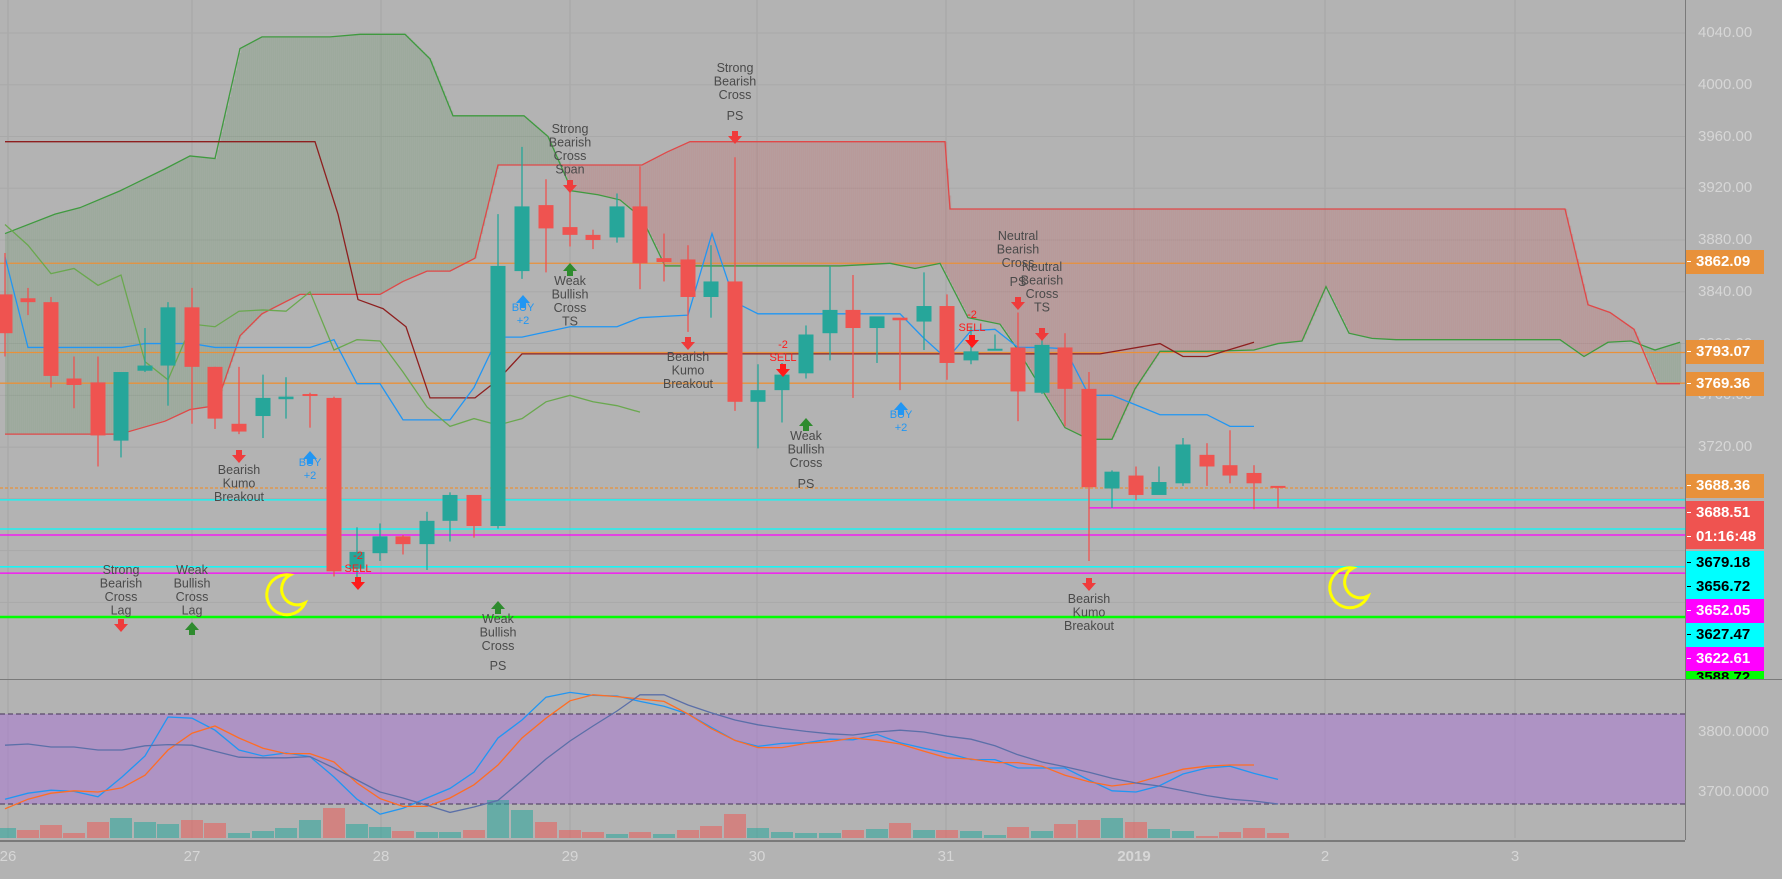 Image resolution: width=1782 pixels, height=879 pixels. What do you see at coordinates (1725, 352) in the screenshot?
I see `price-tag: 3793.07` at bounding box center [1725, 352].